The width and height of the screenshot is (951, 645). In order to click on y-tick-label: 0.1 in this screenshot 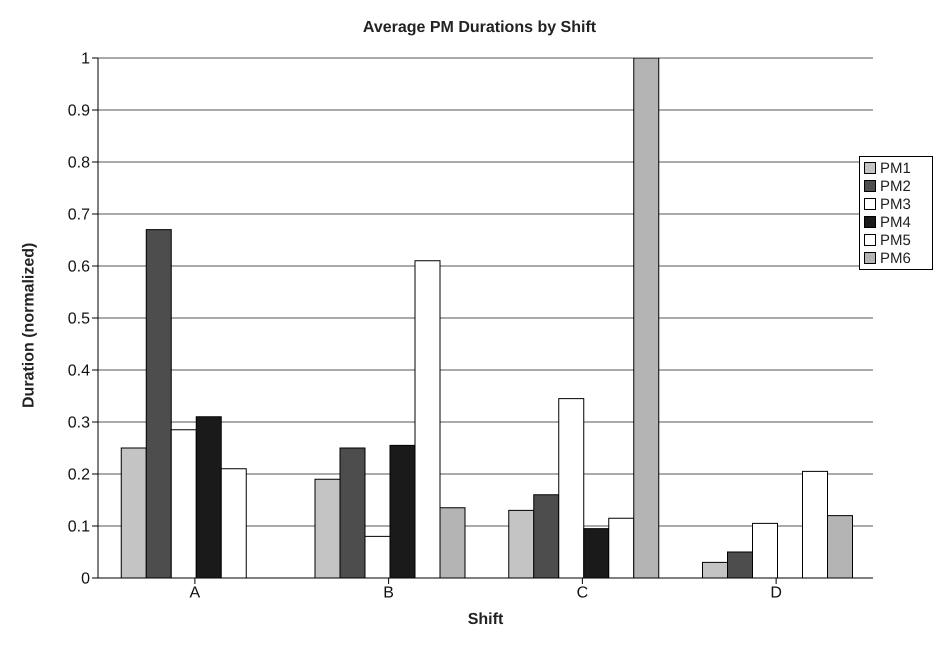, I will do `click(79, 527)`.